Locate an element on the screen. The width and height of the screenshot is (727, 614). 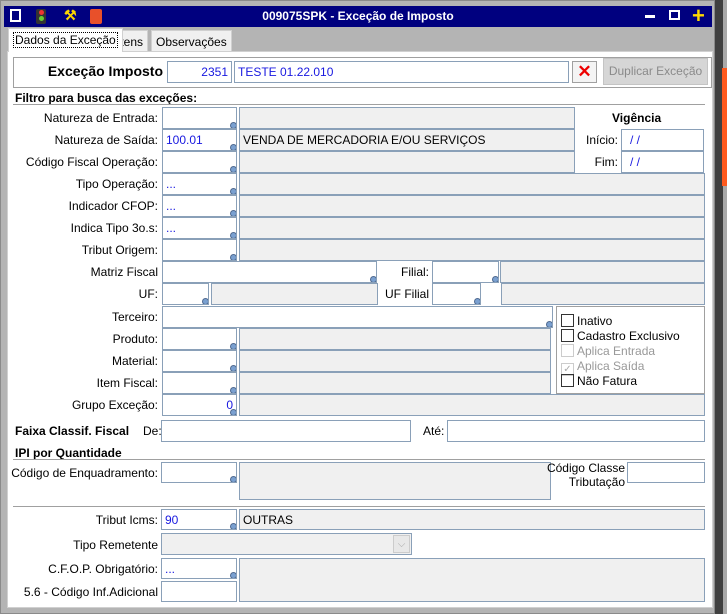
uf-filial-label: UF Filial is located at coordinates (407, 294).